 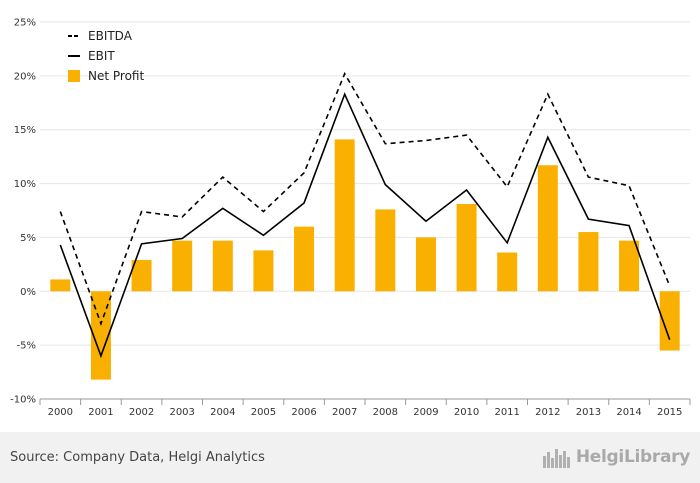 I want to click on x-tick-label: 2001, so click(x=100, y=412).